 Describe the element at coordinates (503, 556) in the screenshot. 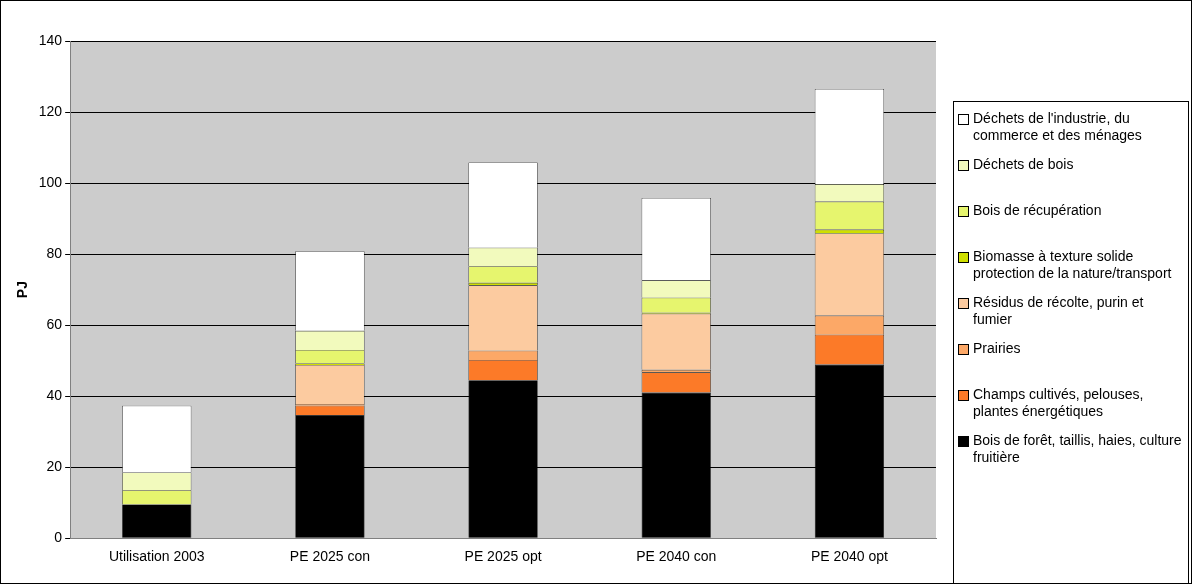

I see `x-tick-label: PE 2025 opt` at that location.